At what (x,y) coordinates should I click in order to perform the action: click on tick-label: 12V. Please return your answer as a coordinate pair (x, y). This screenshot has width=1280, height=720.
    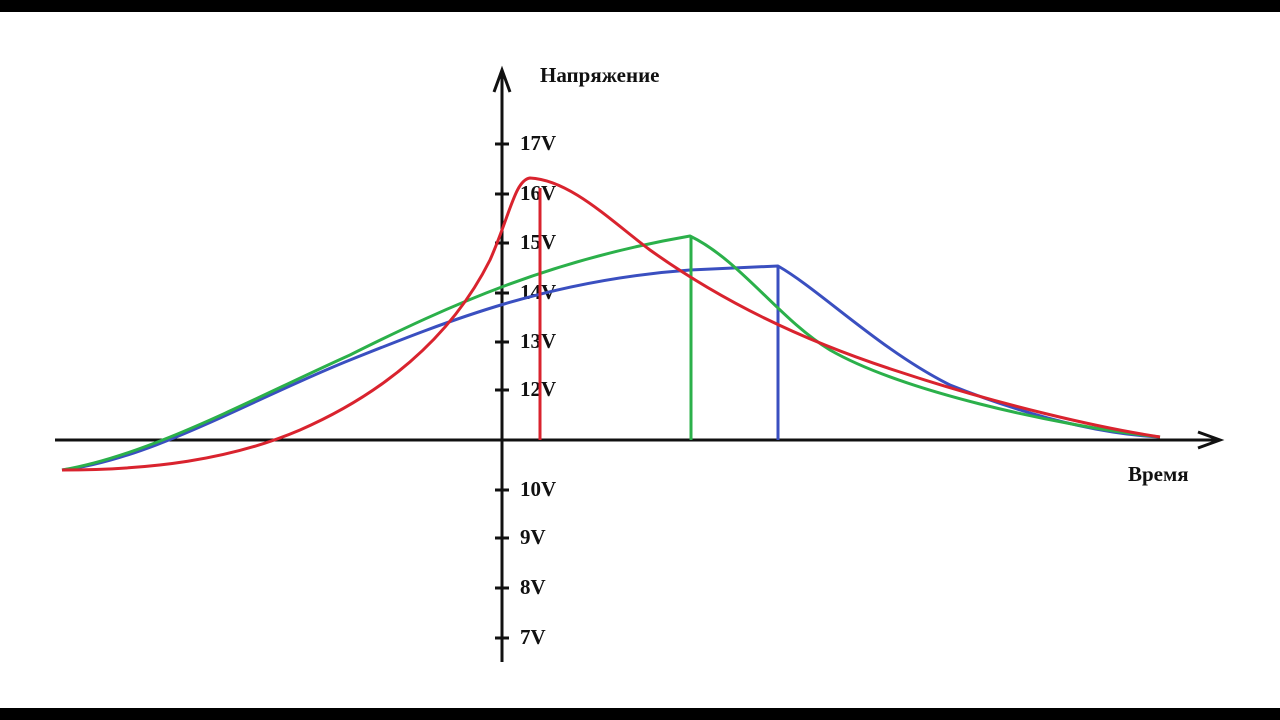
    Looking at the image, I should click on (538, 389).